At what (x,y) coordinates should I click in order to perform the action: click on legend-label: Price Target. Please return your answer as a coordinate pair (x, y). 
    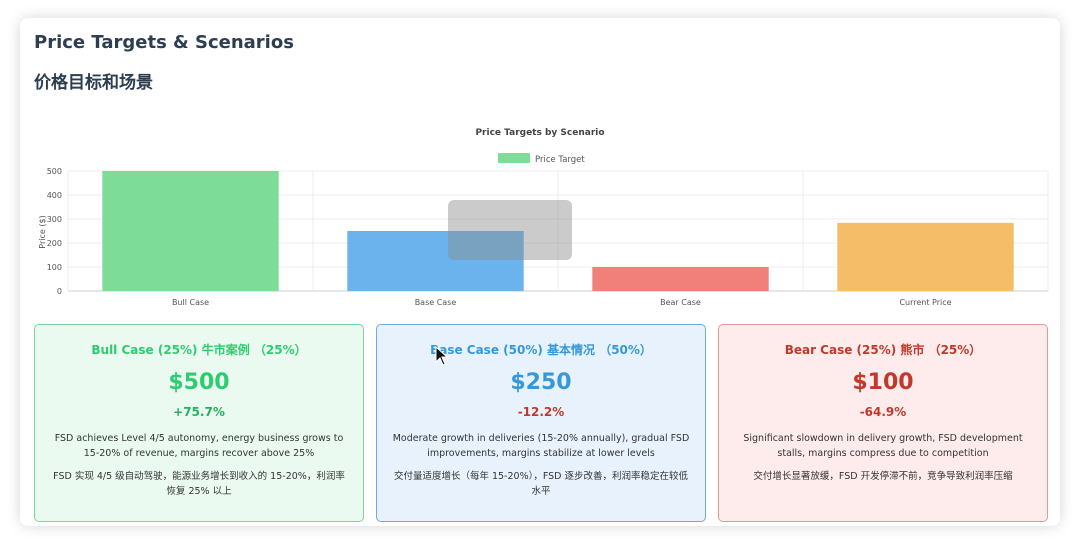
    Looking at the image, I should click on (560, 160).